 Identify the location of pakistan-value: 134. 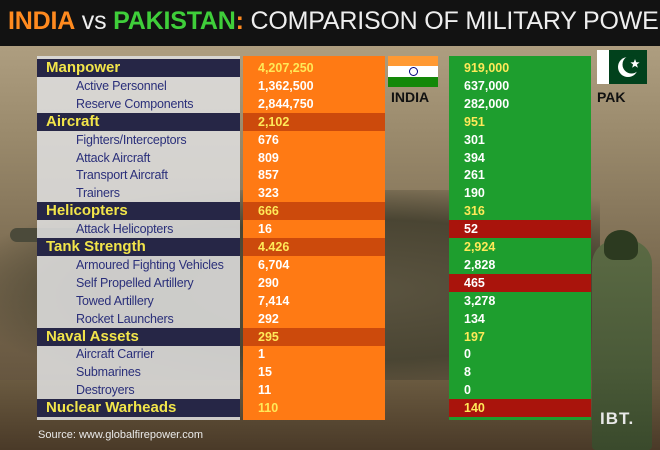
(474, 319).